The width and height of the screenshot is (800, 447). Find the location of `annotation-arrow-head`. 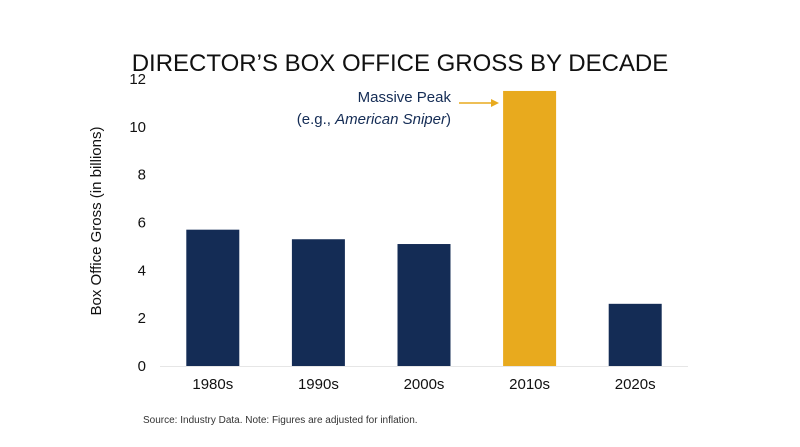

annotation-arrow-head is located at coordinates (495, 103).